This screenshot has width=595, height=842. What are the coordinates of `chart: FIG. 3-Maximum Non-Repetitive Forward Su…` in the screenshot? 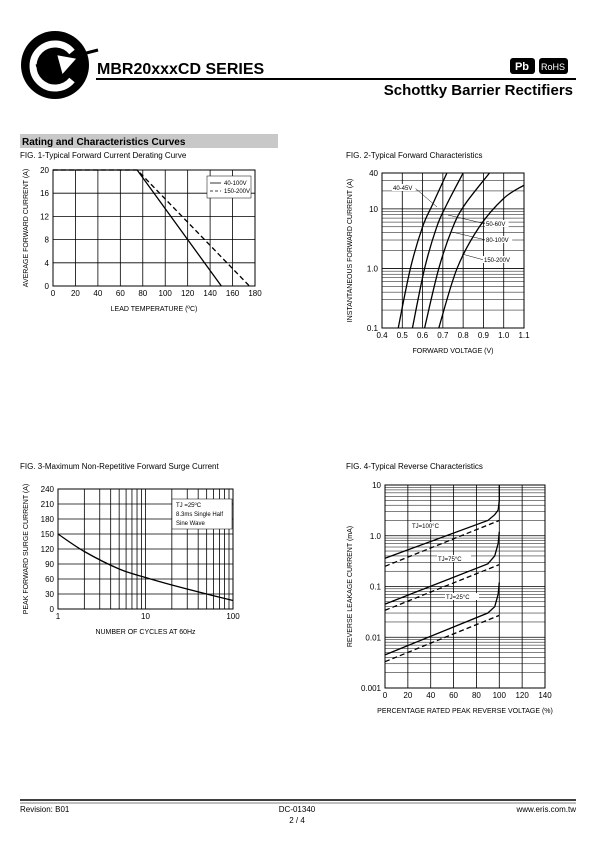 It's located at (130, 549).